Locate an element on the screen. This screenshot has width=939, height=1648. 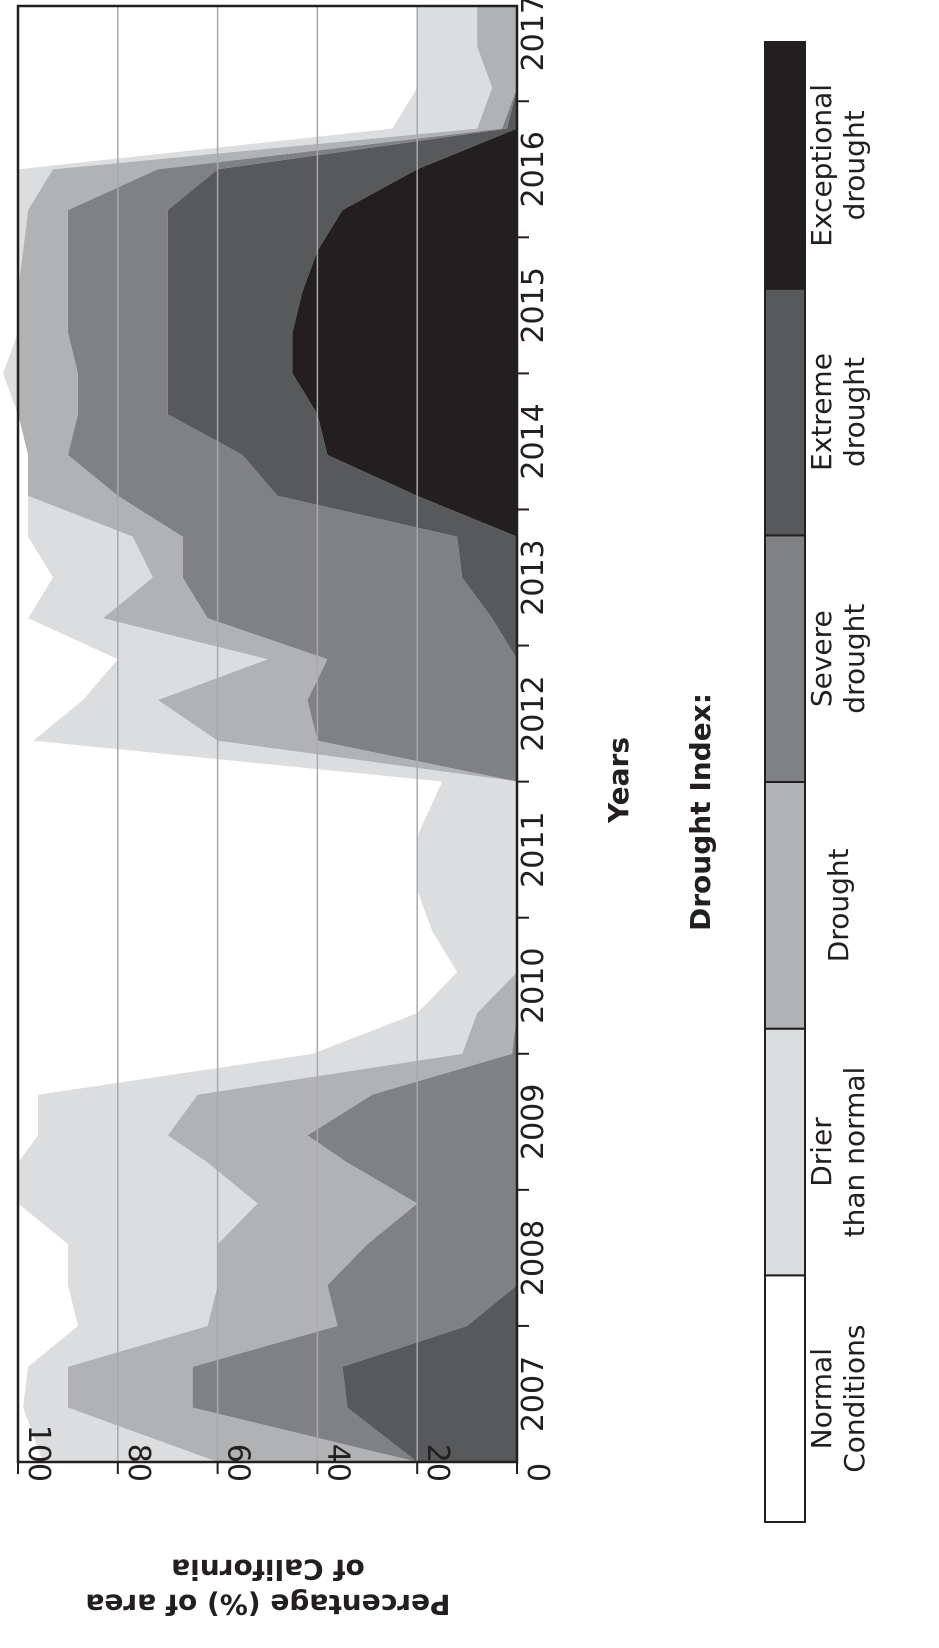
x-tick-label-2017: 2017 is located at coordinates (533, 35).